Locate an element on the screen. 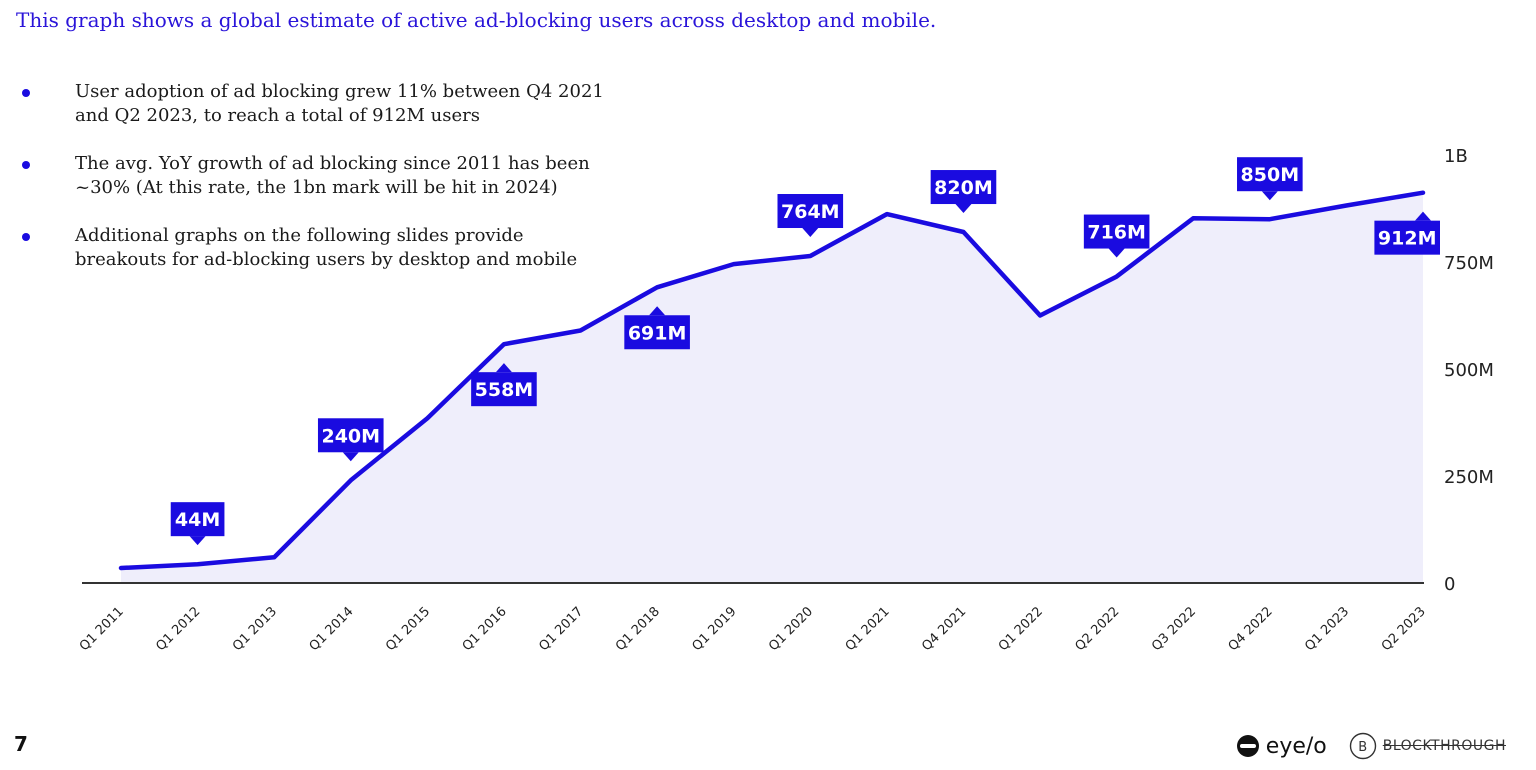  data-label: 240M is located at coordinates (350, 436).